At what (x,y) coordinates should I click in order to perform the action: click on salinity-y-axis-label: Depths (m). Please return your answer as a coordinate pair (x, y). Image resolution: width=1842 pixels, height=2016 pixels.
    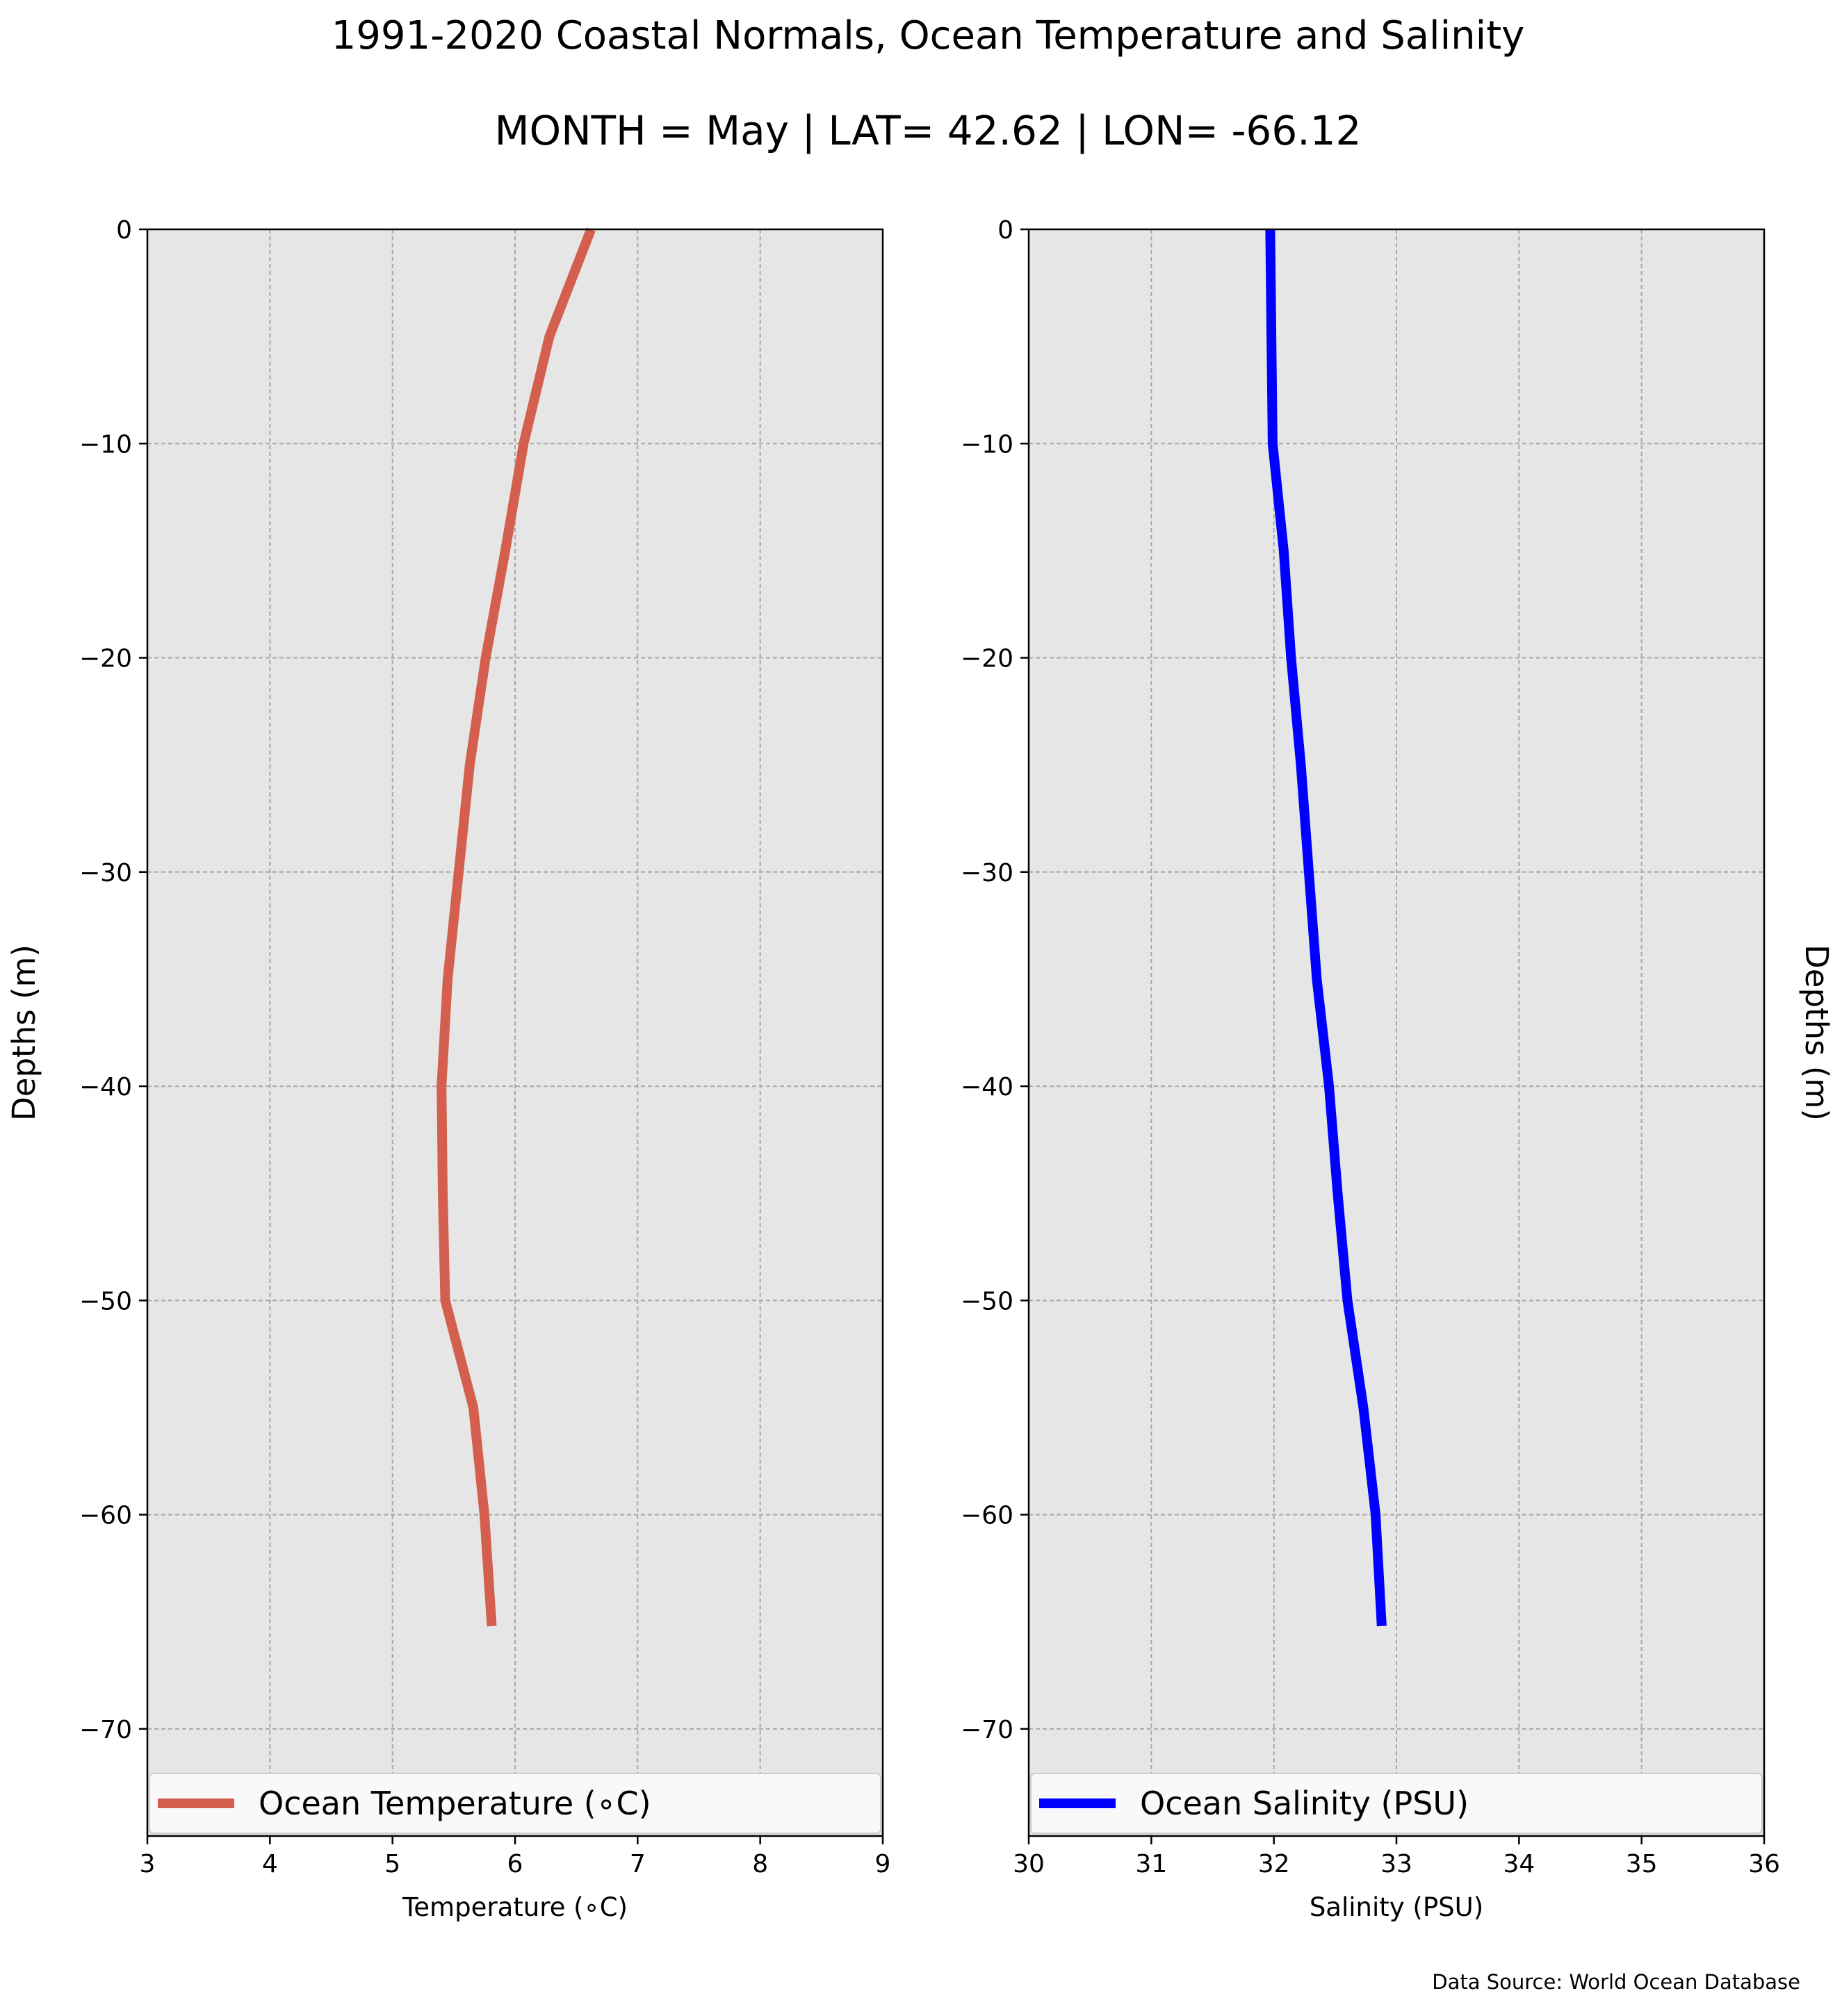
    Looking at the image, I should click on (1817, 1033).